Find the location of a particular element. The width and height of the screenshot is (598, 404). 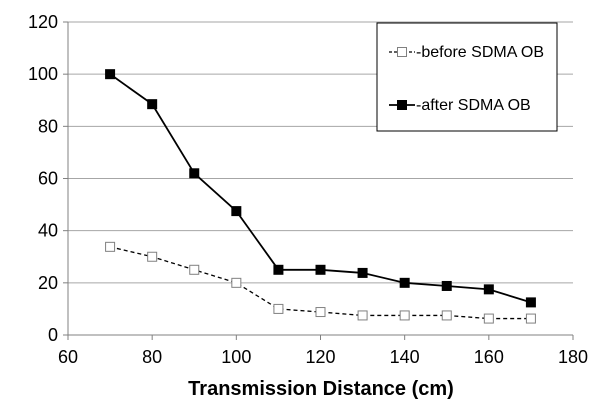

y-tick-label: 20 is located at coordinates (48, 283).